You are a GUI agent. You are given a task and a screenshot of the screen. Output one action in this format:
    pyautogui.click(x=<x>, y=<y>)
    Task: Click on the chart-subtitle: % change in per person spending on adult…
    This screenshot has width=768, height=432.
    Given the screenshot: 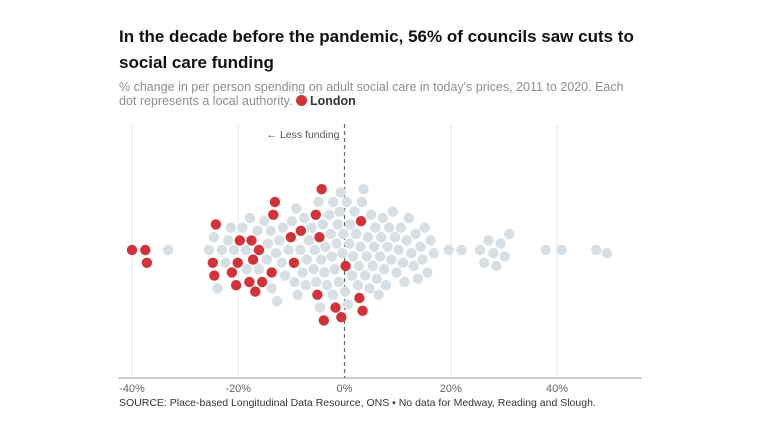 What is the action you would take?
    pyautogui.click(x=379, y=94)
    